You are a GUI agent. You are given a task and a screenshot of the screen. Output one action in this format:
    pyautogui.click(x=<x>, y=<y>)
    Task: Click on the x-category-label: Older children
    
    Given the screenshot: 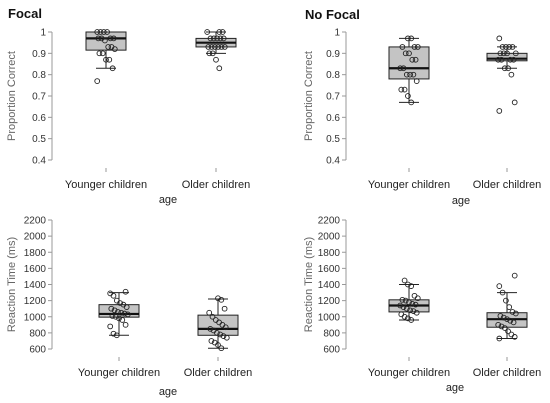 What is the action you would take?
    pyautogui.click(x=216, y=185)
    